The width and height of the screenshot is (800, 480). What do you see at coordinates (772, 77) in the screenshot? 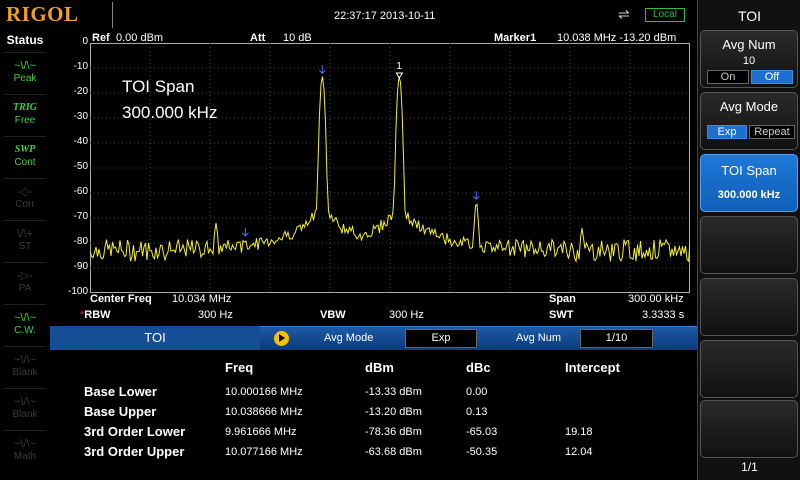
I see `avg-num-off-option: Off` at bounding box center [772, 77].